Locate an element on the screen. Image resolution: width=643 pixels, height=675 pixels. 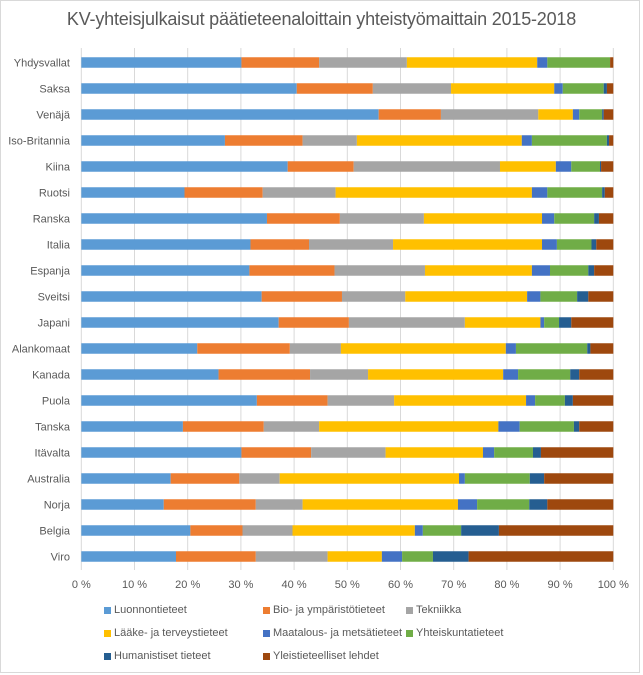
legend-item: Tekniikka is located at coordinates (433, 610).